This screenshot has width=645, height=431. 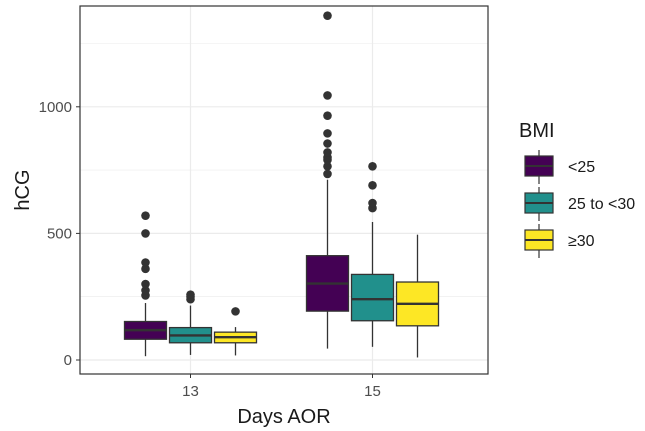 I want to click on y-tick-label: 0, so click(x=68, y=360).